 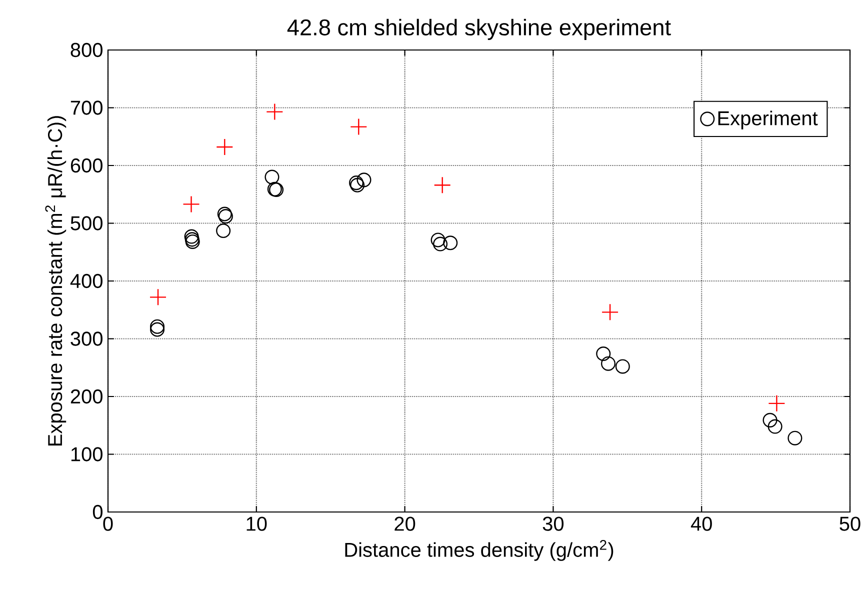 What do you see at coordinates (108, 523) in the screenshot?
I see `x-tick-label: 0` at bounding box center [108, 523].